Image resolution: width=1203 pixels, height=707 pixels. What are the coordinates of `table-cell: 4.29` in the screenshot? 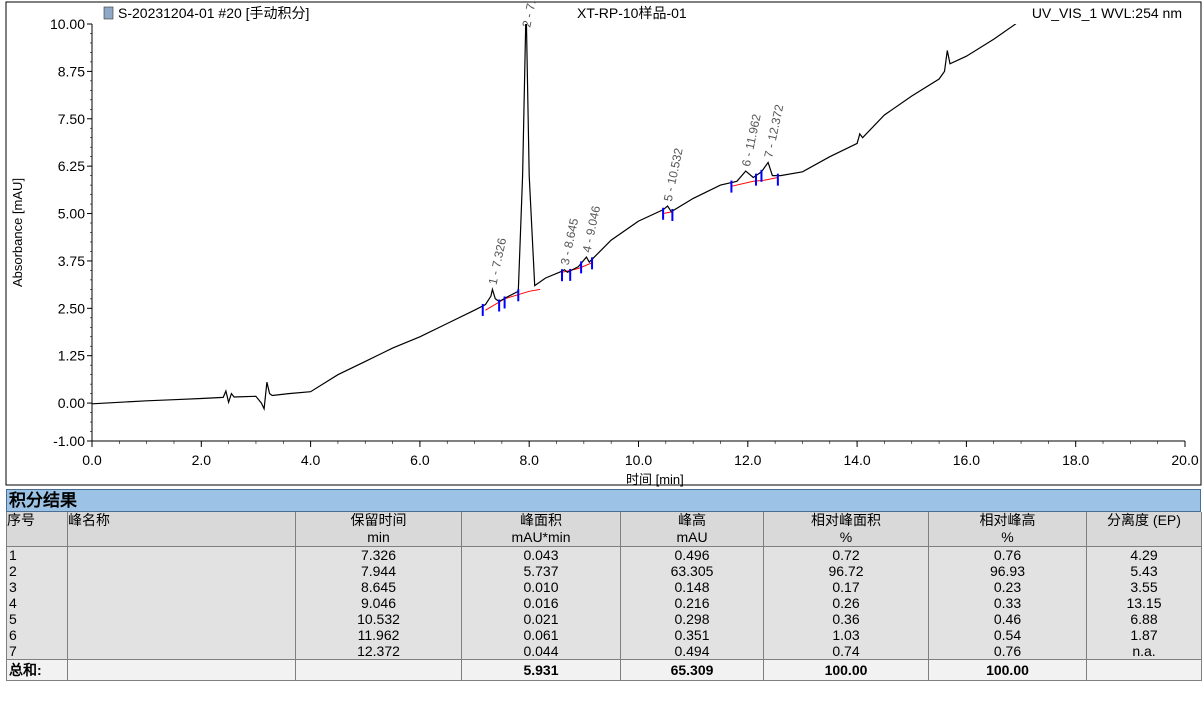 It's located at (1144, 554).